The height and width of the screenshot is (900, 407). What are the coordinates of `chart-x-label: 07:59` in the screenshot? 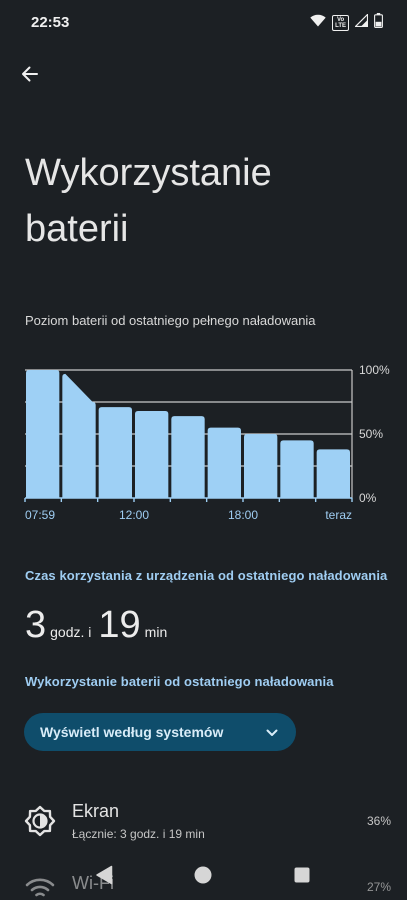 It's located at (40, 515).